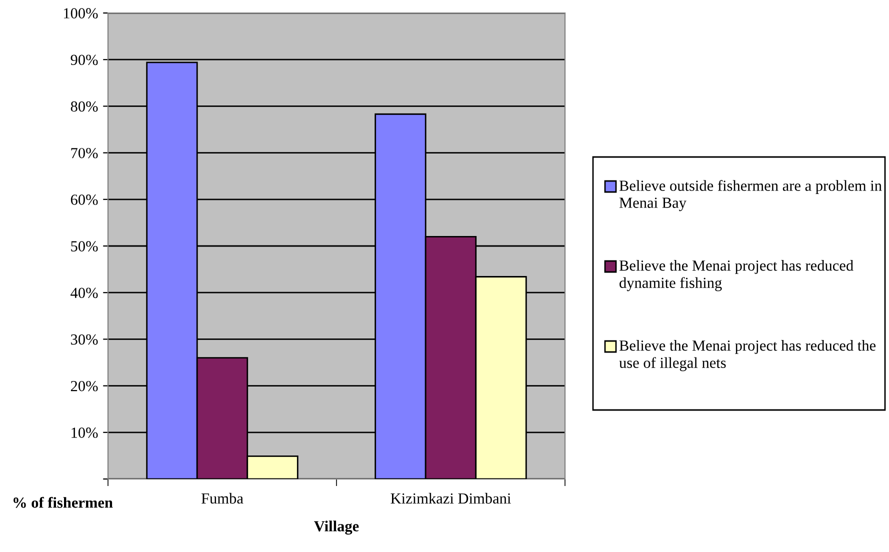 Image resolution: width=889 pixels, height=552 pixels. What do you see at coordinates (222, 498) in the screenshot?
I see `x-tick-label: Fumba` at bounding box center [222, 498].